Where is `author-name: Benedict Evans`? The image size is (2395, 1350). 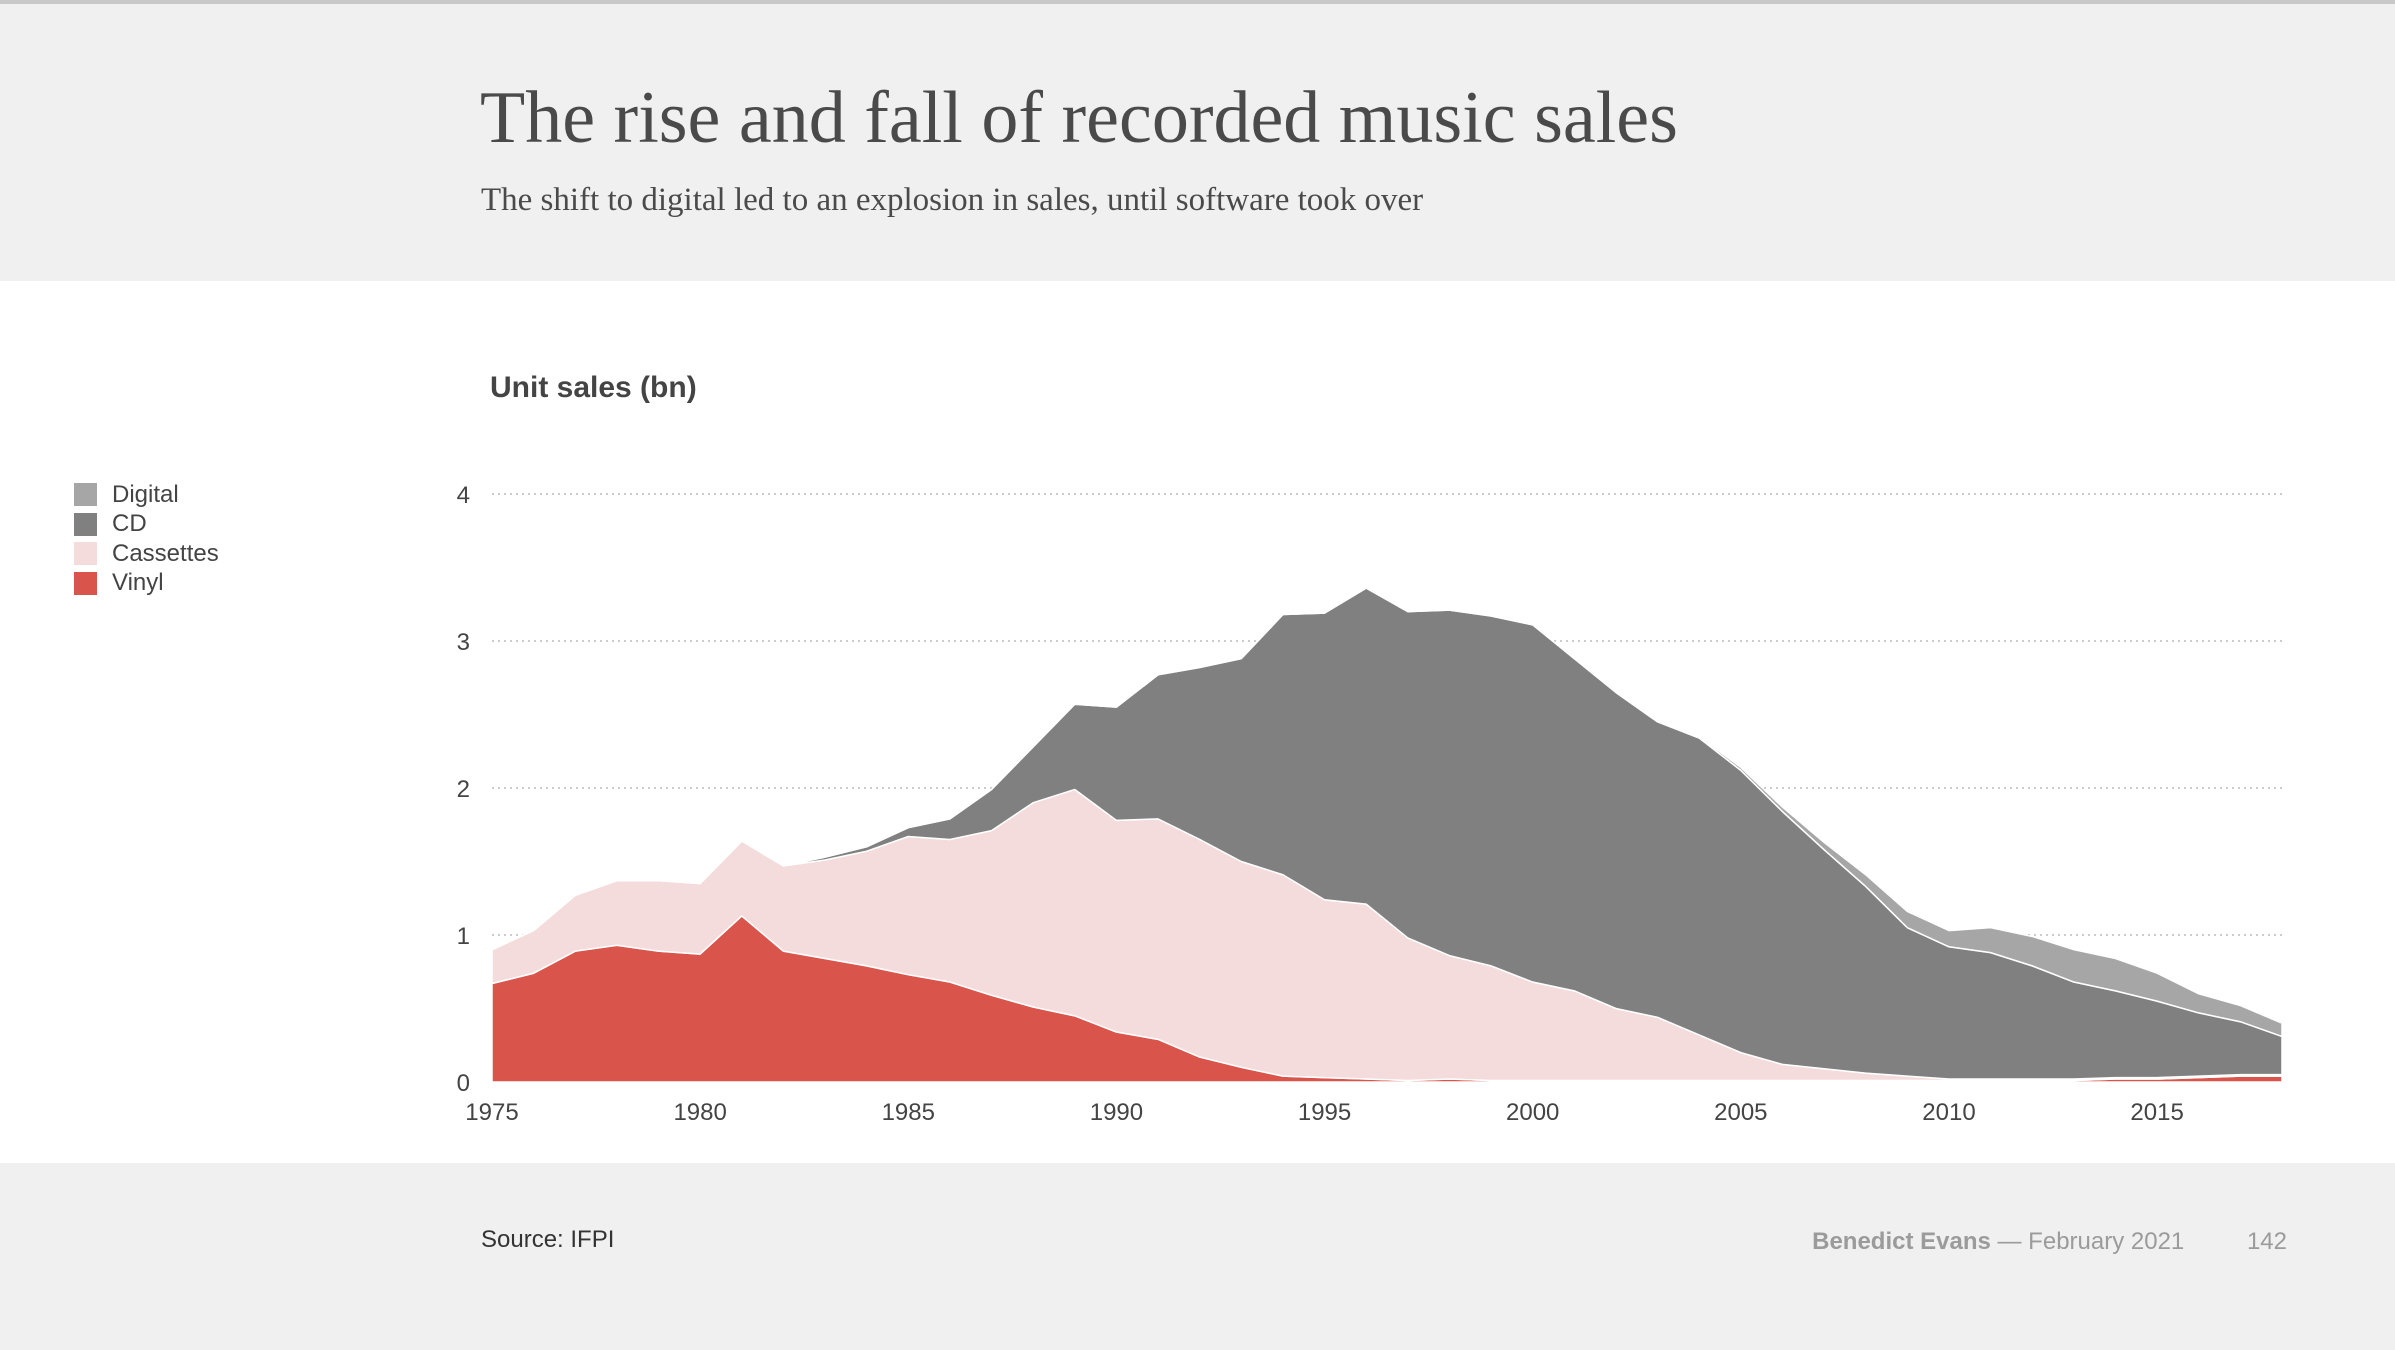 author-name: Benedict Evans is located at coordinates (1901, 1241).